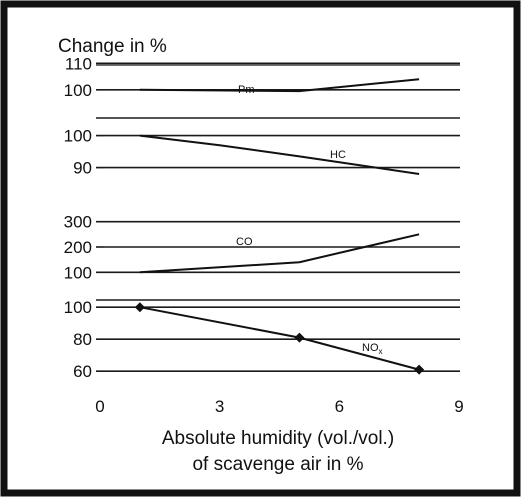 The height and width of the screenshot is (497, 521). What do you see at coordinates (279, 253) in the screenshot?
I see `series-line-co` at bounding box center [279, 253].